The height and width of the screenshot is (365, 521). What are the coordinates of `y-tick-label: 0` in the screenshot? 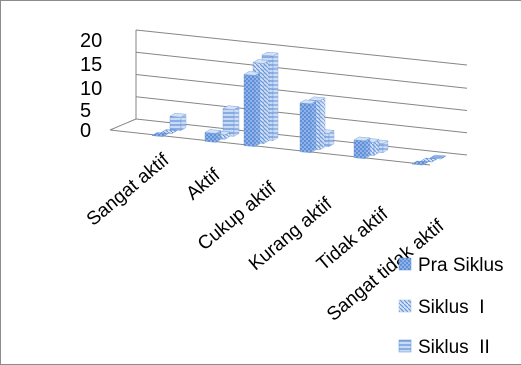 It's located at (85, 131).